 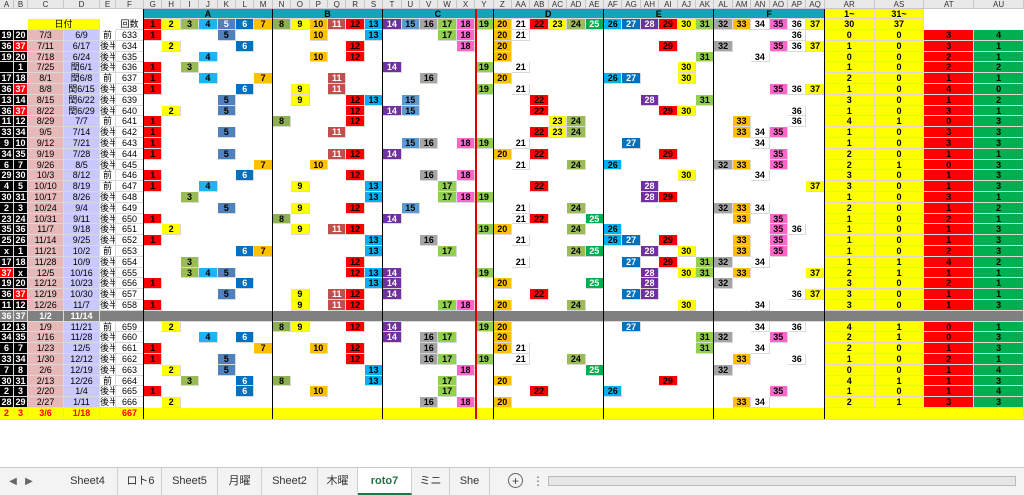 What do you see at coordinates (82, 197) in the screenshot?
I see `row-cell-d: 8/26` at bounding box center [82, 197].